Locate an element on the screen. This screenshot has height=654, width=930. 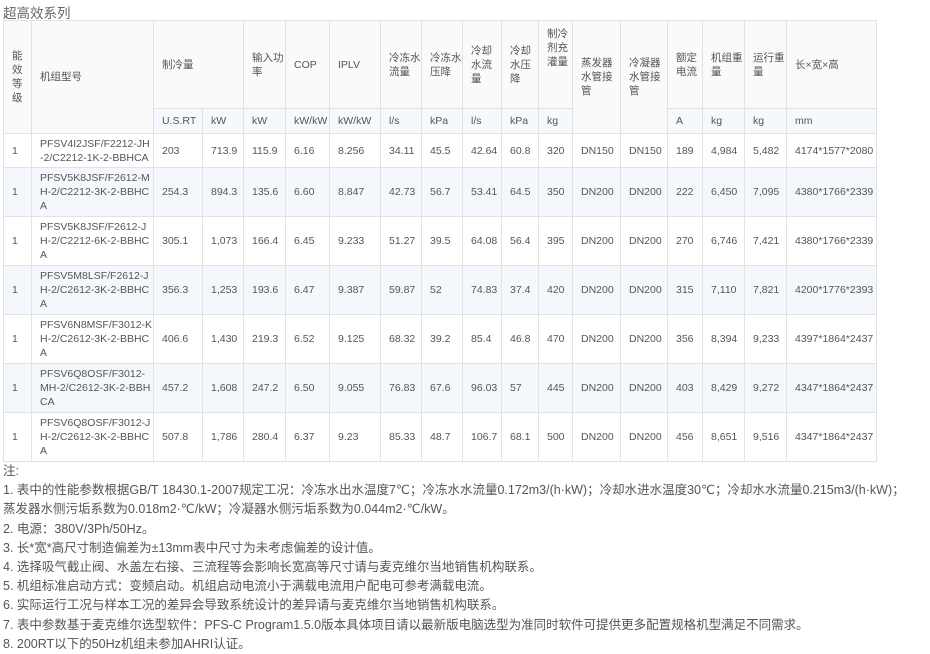
table-cell: 74.83 is located at coordinates (482, 290).